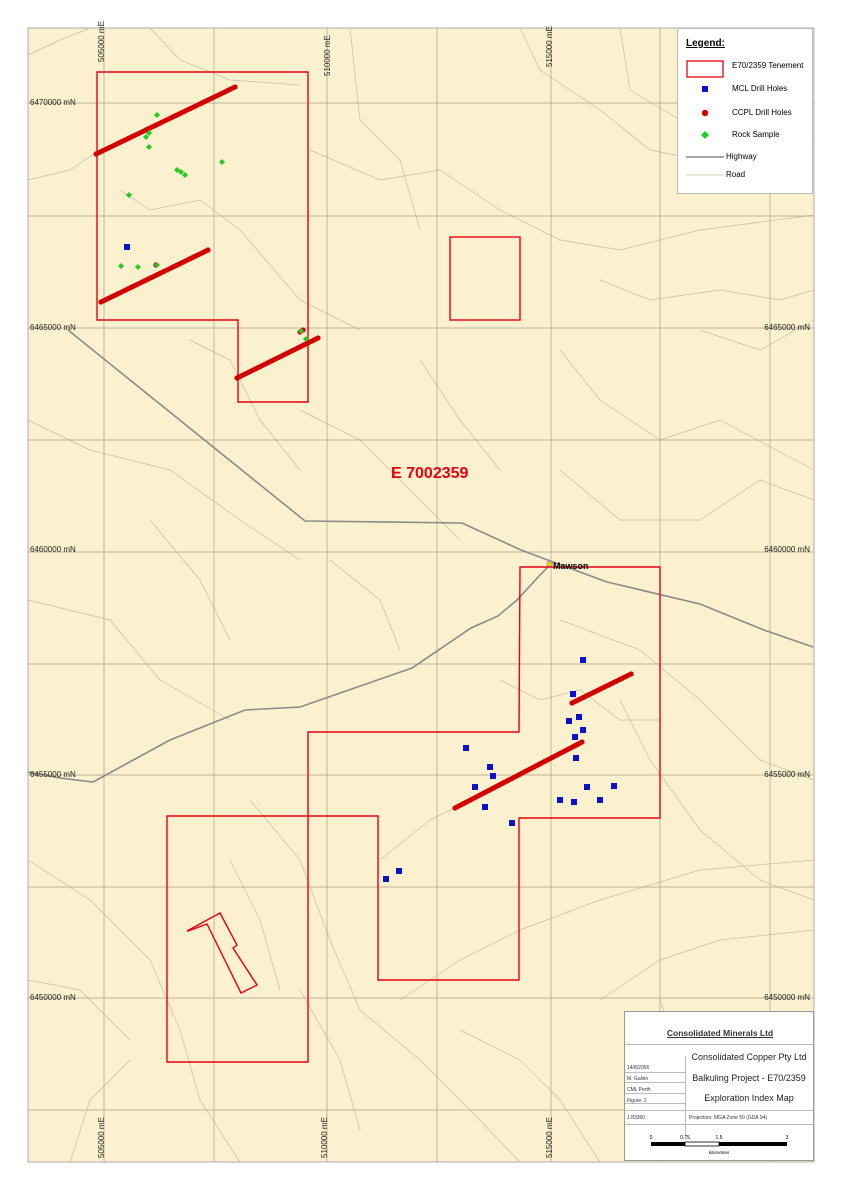  What do you see at coordinates (705, 69) in the screenshot?
I see `tenement-box-icon` at bounding box center [705, 69].